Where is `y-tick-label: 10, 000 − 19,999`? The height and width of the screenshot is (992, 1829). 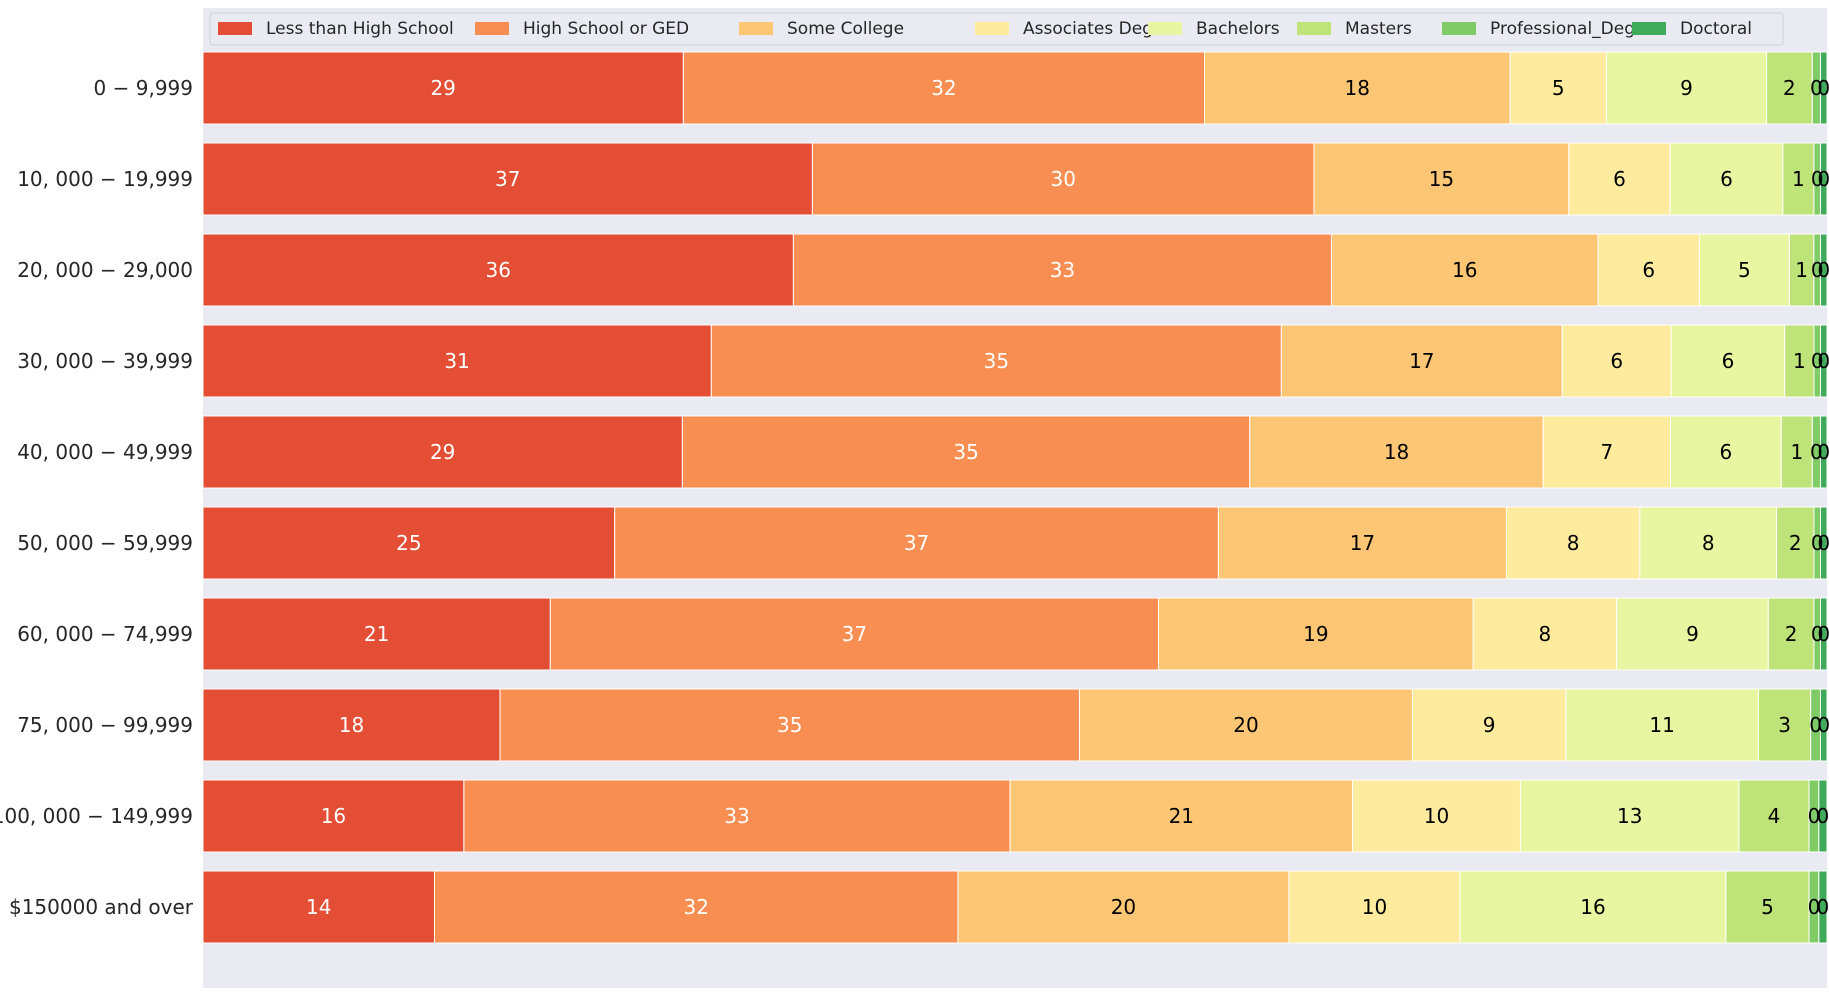 y-tick-label: 10, 000 − 19,999 is located at coordinates (105, 179).